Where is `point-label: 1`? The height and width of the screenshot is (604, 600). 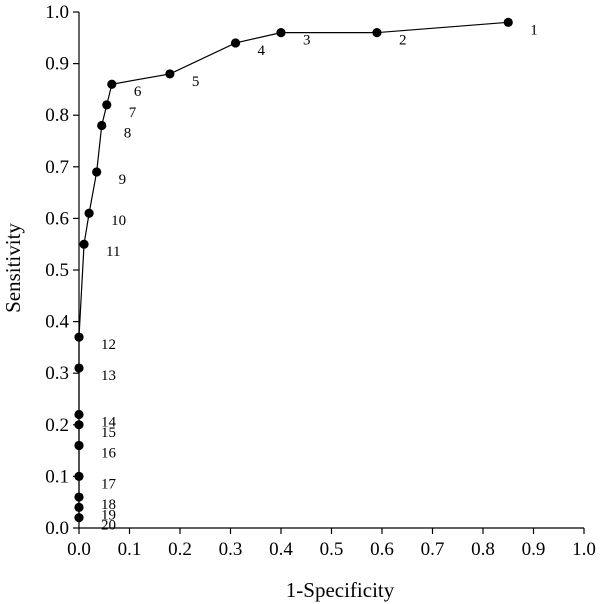 point-label: 1 is located at coordinates (534, 30).